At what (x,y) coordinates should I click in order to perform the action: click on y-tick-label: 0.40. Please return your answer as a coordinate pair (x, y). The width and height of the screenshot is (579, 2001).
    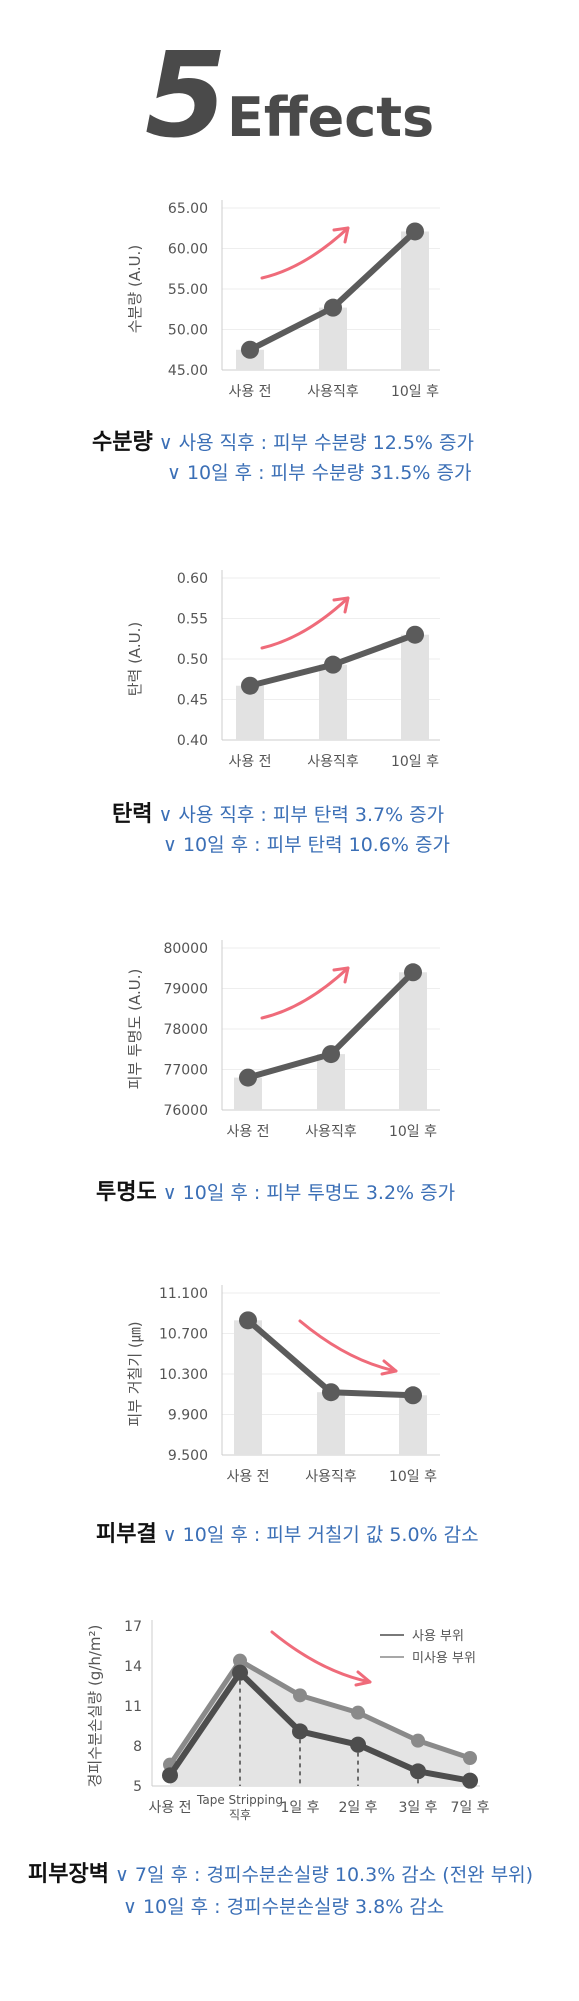
    Looking at the image, I should click on (192, 741).